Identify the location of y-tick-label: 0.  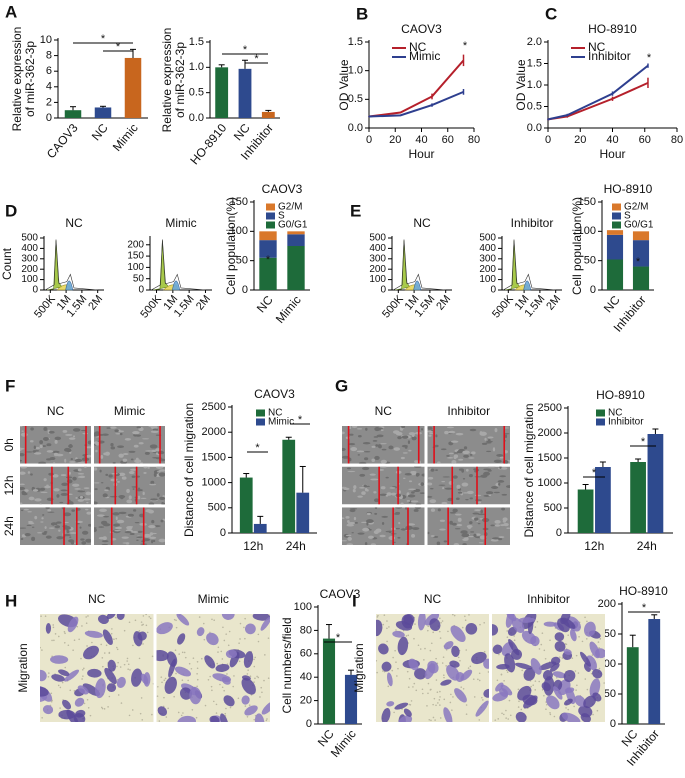
(245, 290).